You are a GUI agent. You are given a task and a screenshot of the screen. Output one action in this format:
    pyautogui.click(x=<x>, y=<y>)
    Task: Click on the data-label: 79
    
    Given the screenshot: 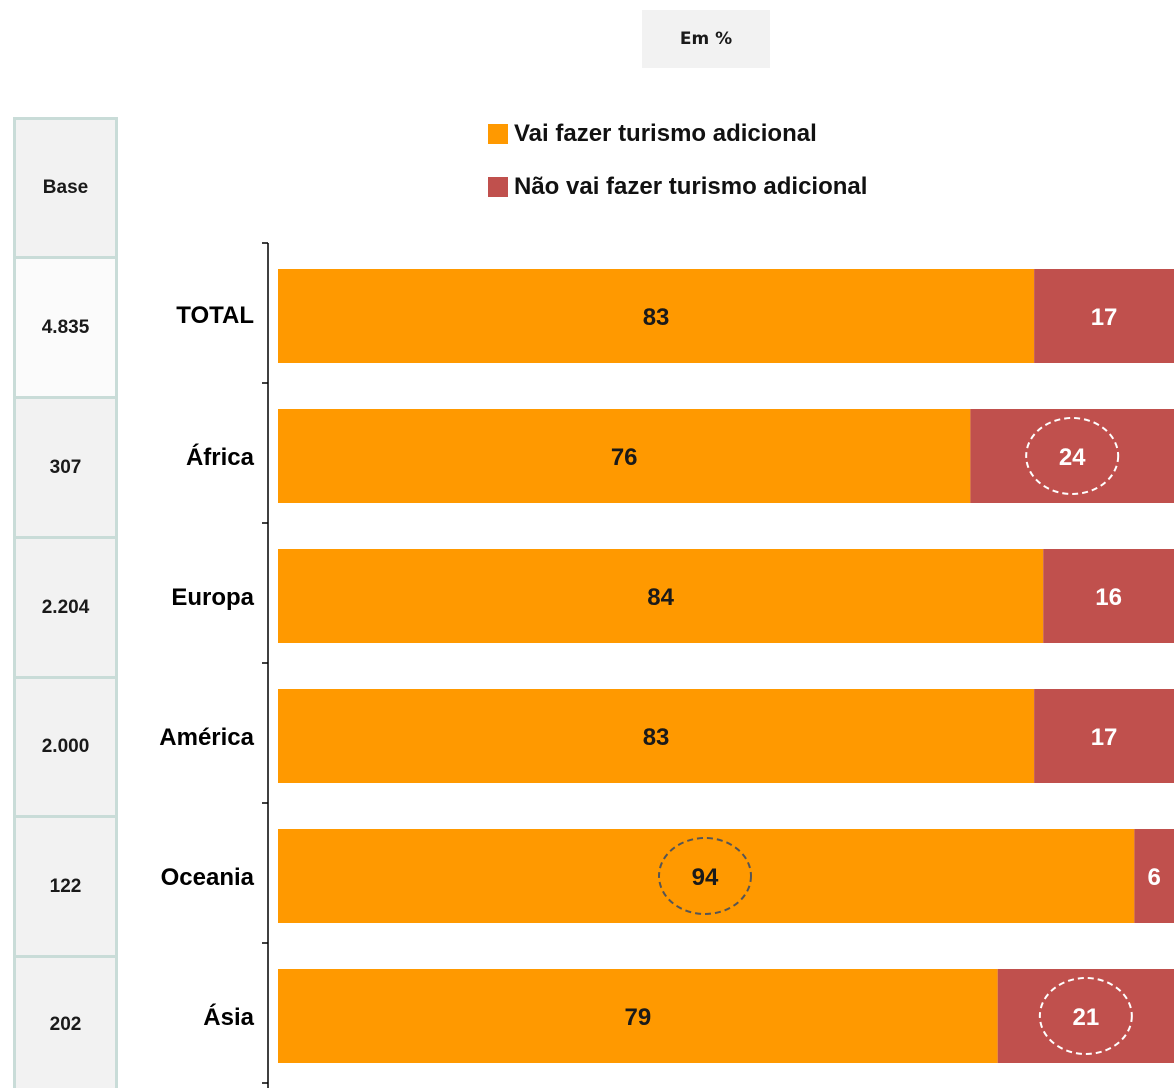 What is the action you would take?
    pyautogui.click(x=637, y=1017)
    